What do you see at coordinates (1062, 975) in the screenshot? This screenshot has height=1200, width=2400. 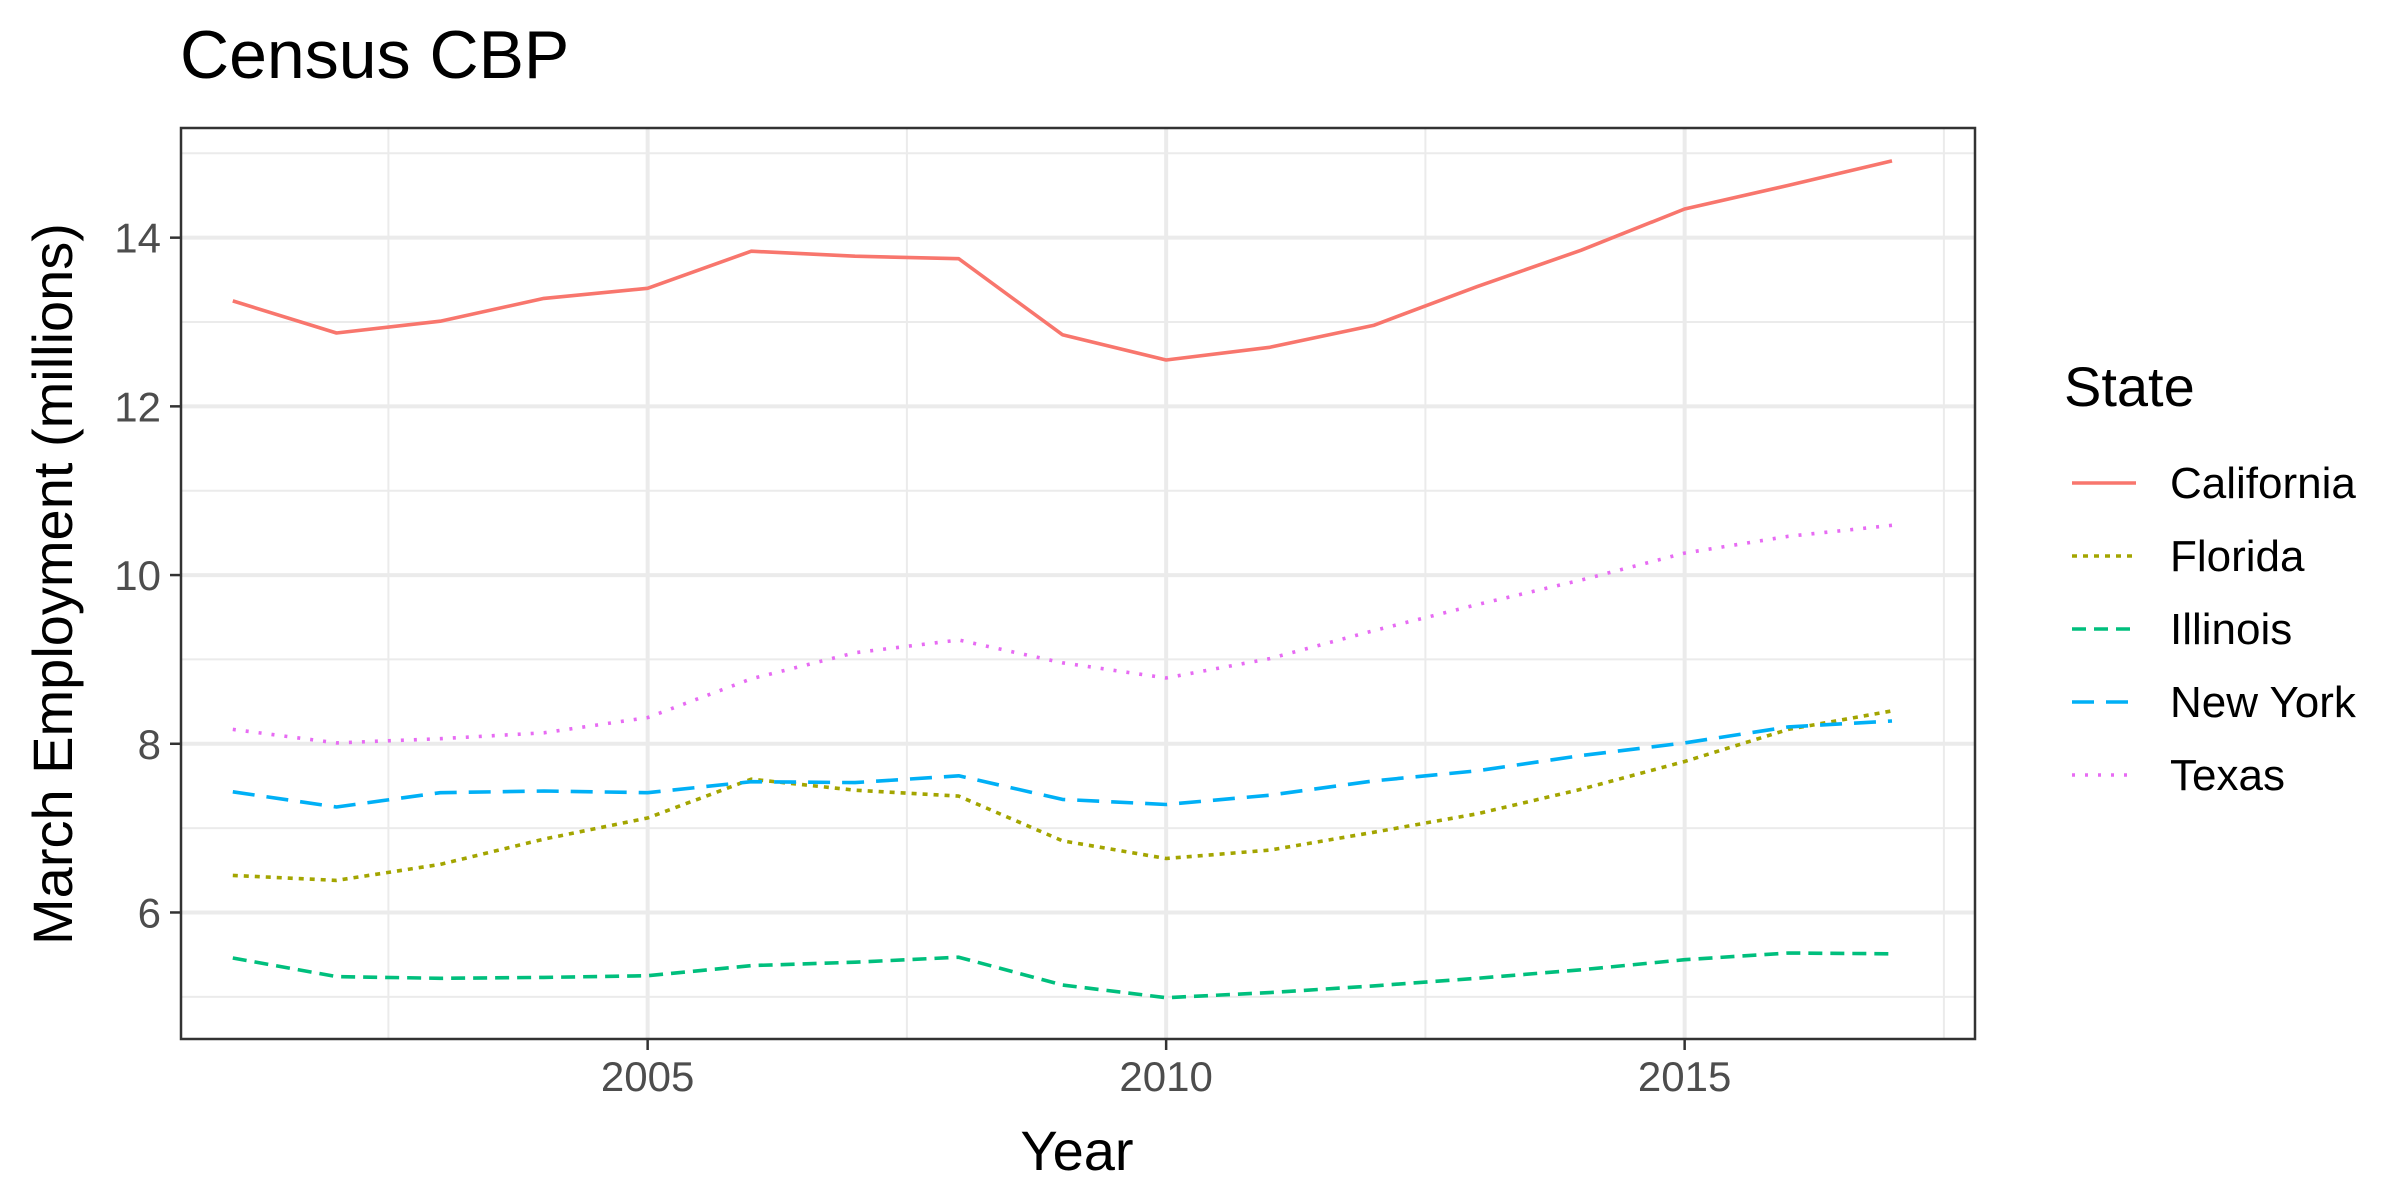 I see `series-line-illinois` at bounding box center [1062, 975].